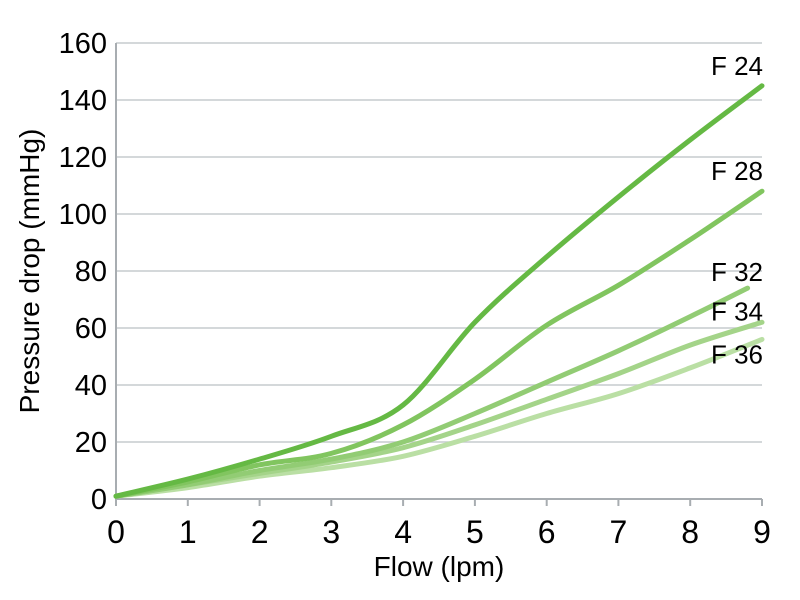 The height and width of the screenshot is (600, 800). I want to click on x-tick-label: 8, so click(690, 532).